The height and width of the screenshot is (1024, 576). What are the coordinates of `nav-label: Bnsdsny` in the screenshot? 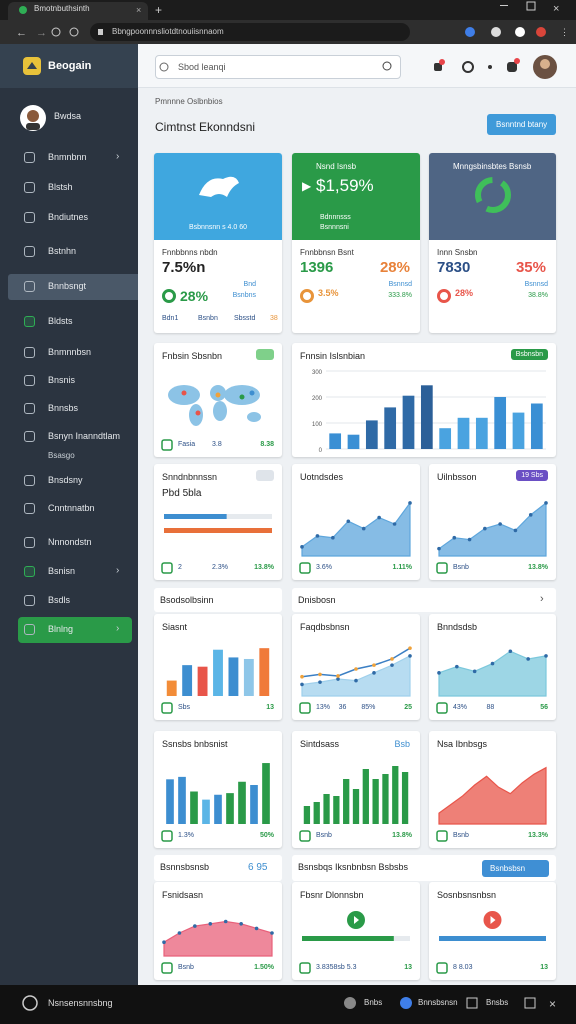 It's located at (65, 480).